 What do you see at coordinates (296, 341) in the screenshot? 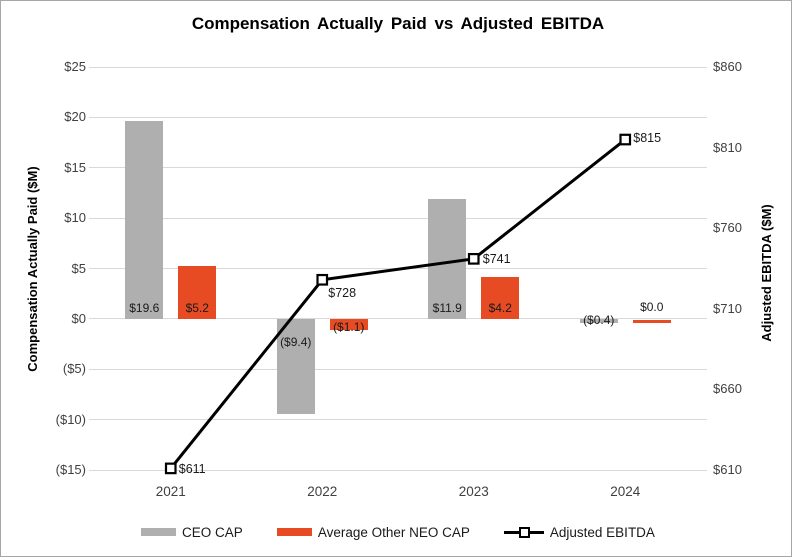
I see `bar-label-ceo-cap-2022: ($9.4)` at bounding box center [296, 341].